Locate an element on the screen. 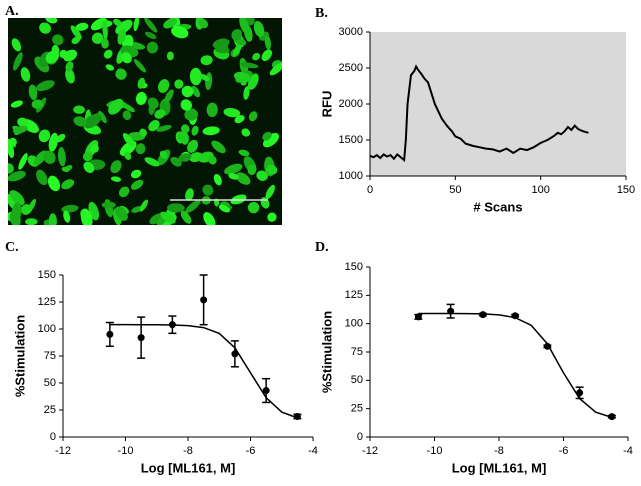 The height and width of the screenshot is (486, 641). x-tick-label: -10 is located at coordinates (435, 451).